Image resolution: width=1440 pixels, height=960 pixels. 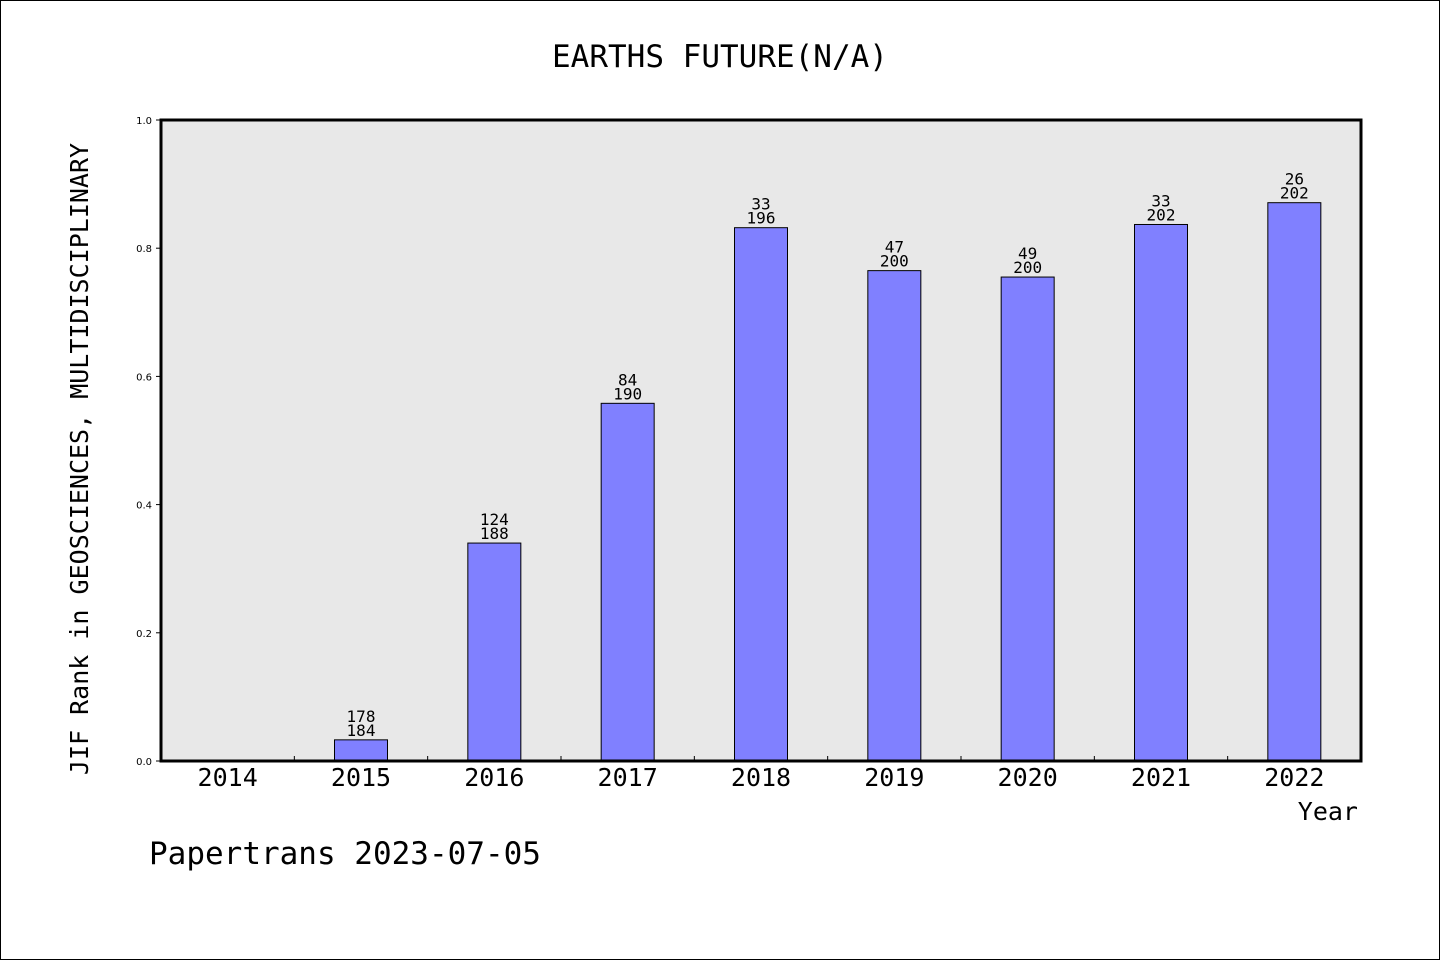 I want to click on bar-total-label-2019: 200, so click(x=894, y=261).